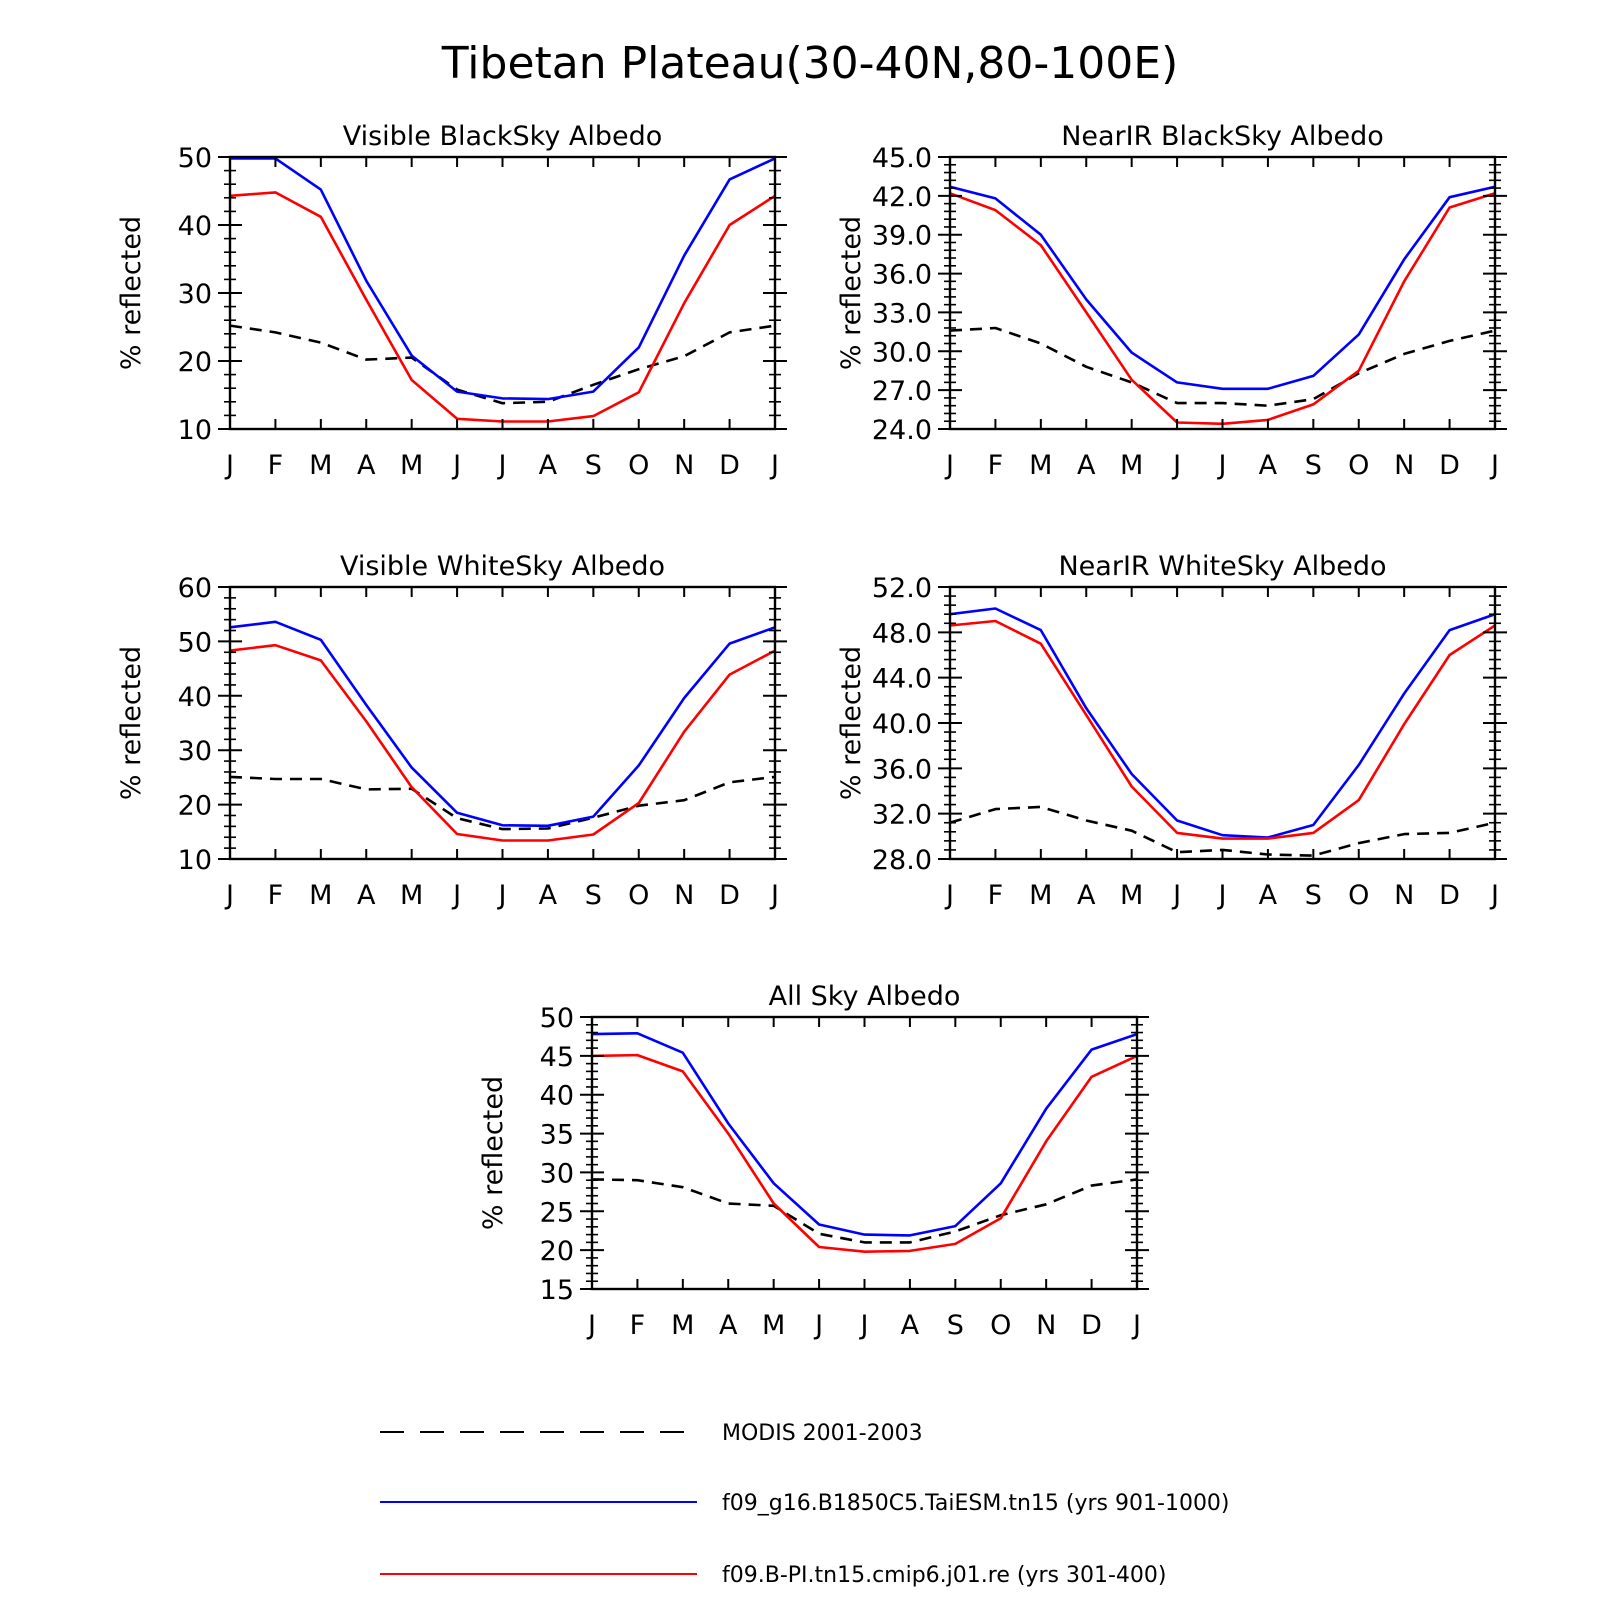  Describe the element at coordinates (195, 860) in the screenshot. I see `y-tick-label: 10` at that location.